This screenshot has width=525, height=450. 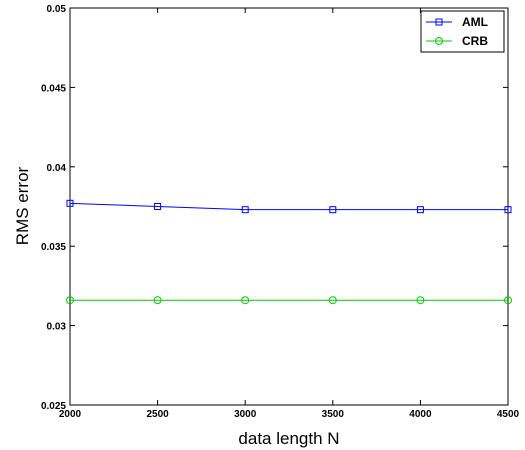 I want to click on x-tick-label: 3500, so click(x=333, y=414).